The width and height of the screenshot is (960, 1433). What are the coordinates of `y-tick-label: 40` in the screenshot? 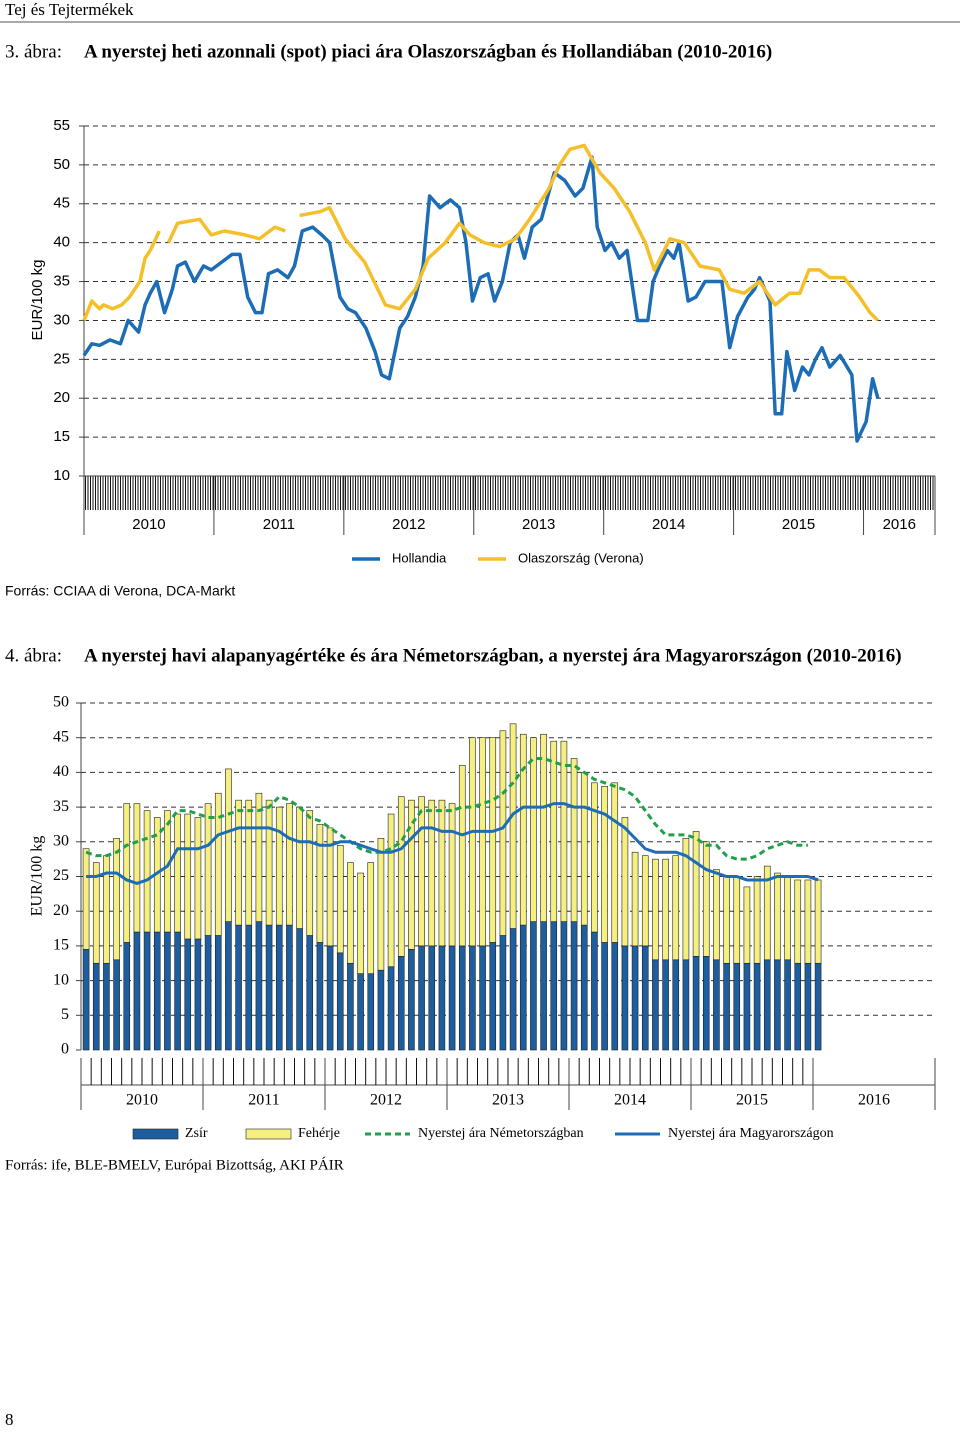 It's located at (61, 771).